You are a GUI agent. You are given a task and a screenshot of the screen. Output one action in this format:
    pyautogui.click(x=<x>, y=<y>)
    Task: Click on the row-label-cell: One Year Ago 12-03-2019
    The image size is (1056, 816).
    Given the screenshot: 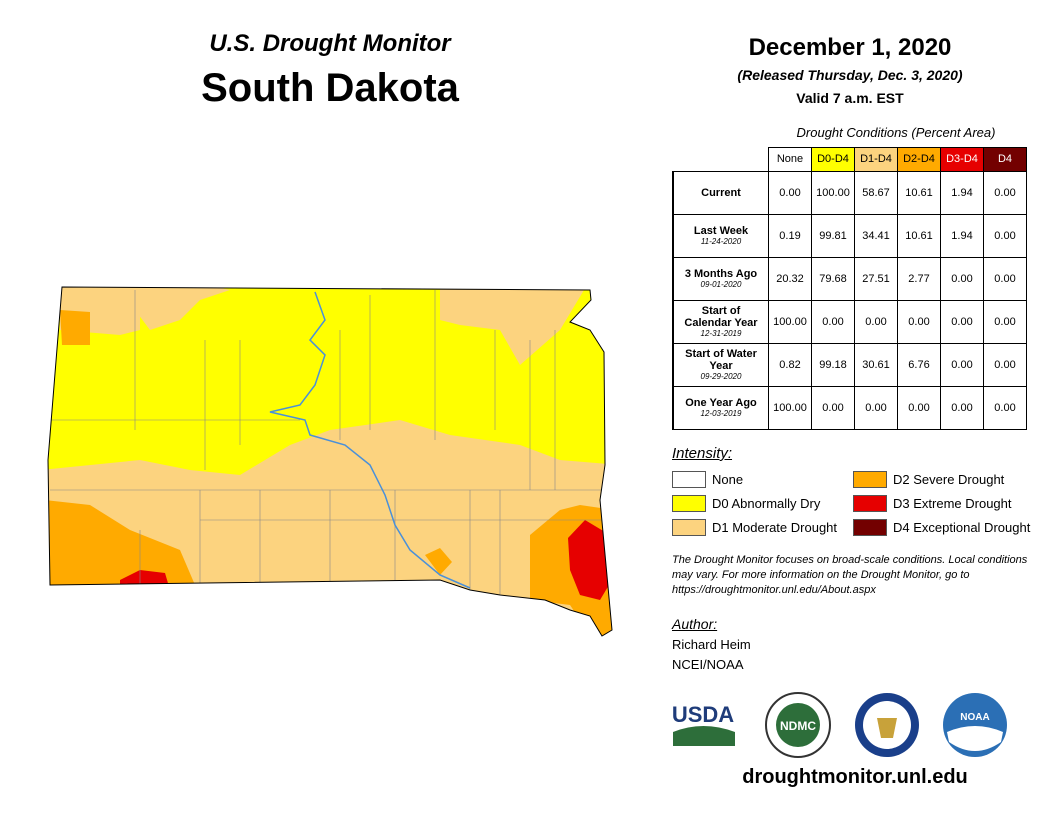 What is the action you would take?
    pyautogui.click(x=720, y=407)
    